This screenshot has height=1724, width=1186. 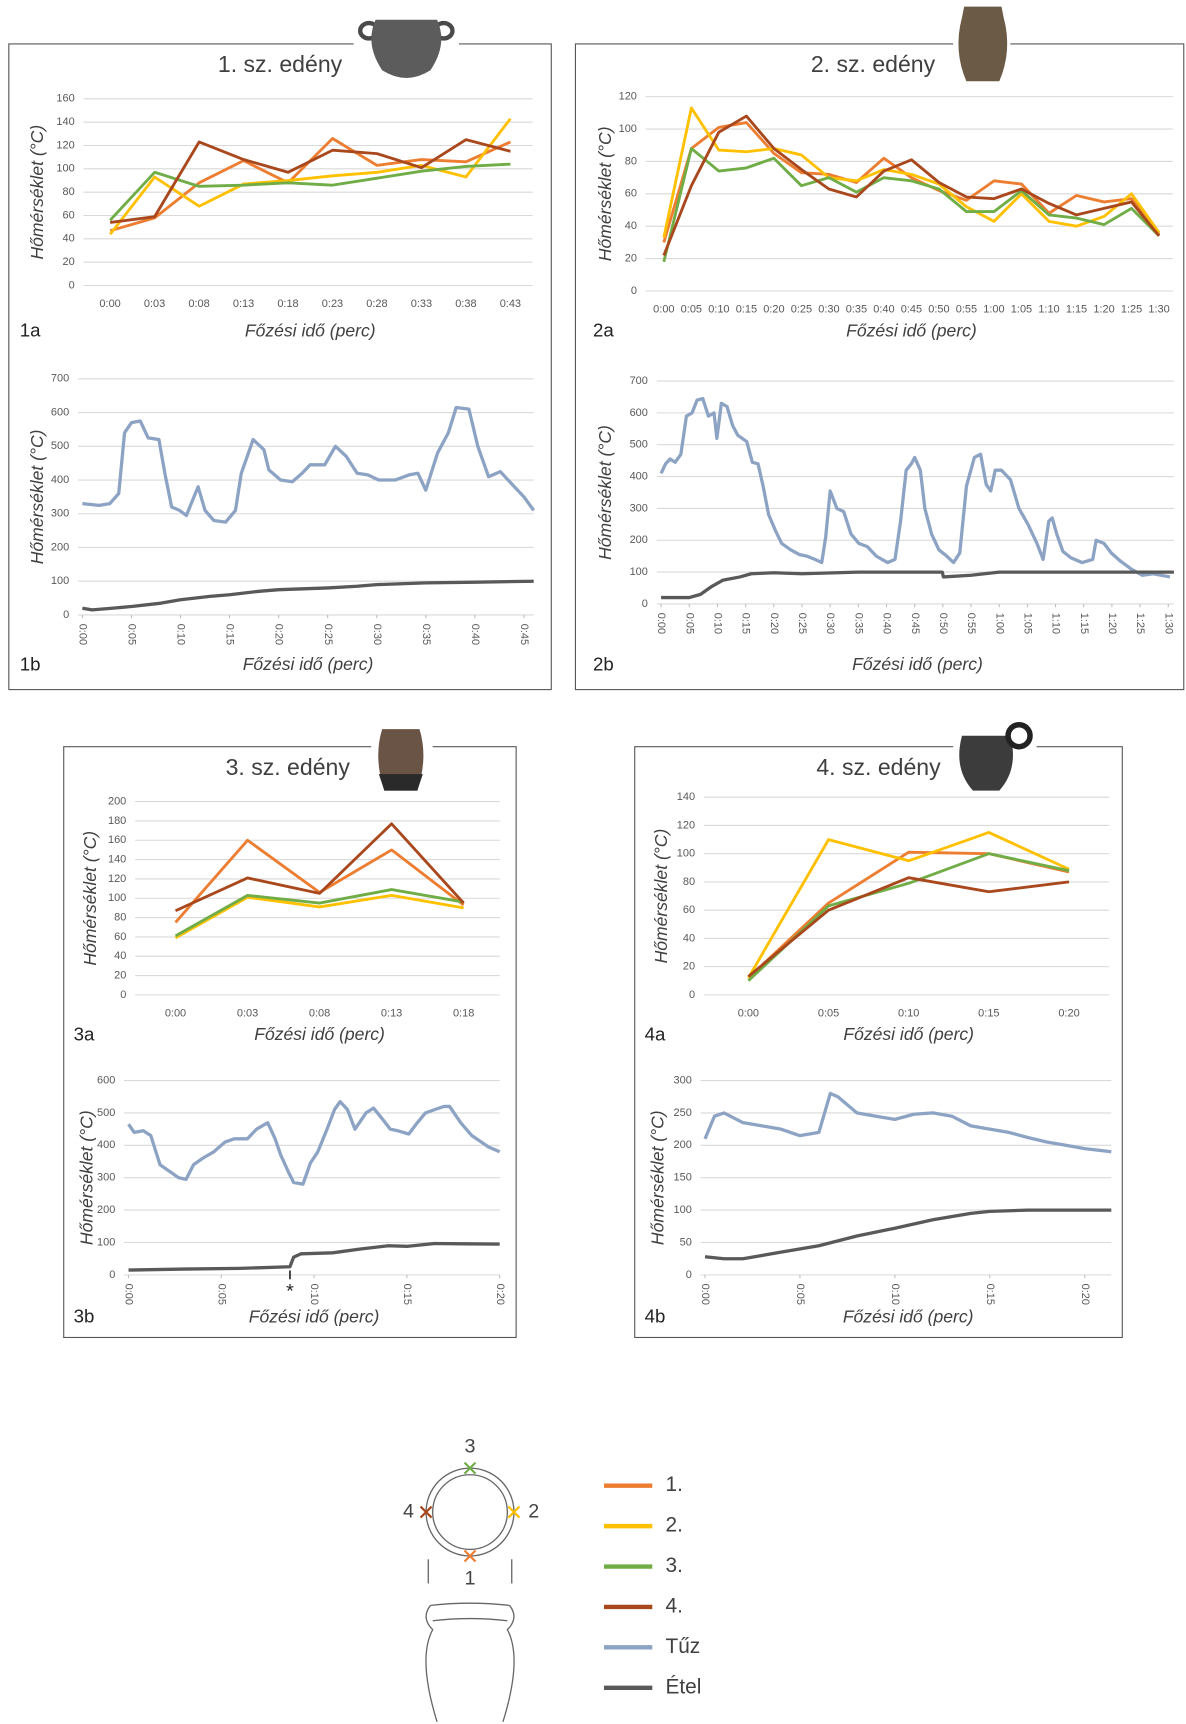 I want to click on x-tick-label: 0:35, so click(x=426, y=634).